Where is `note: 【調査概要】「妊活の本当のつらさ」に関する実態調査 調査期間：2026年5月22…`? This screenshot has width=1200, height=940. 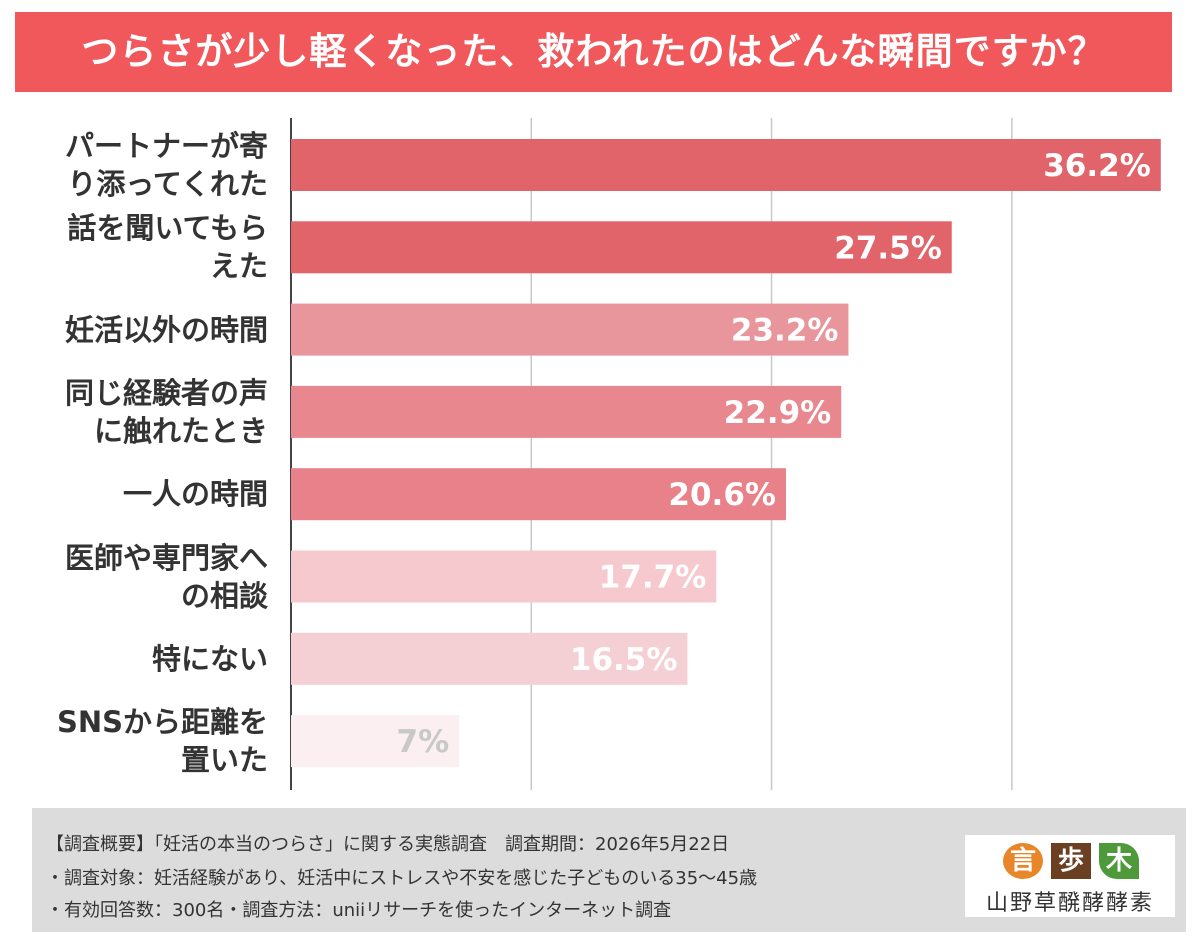 note: 【調査概要】「妊活の本当のつらさ」に関する実態調査 調査期間：2026年5月22… is located at coordinates (388, 844).